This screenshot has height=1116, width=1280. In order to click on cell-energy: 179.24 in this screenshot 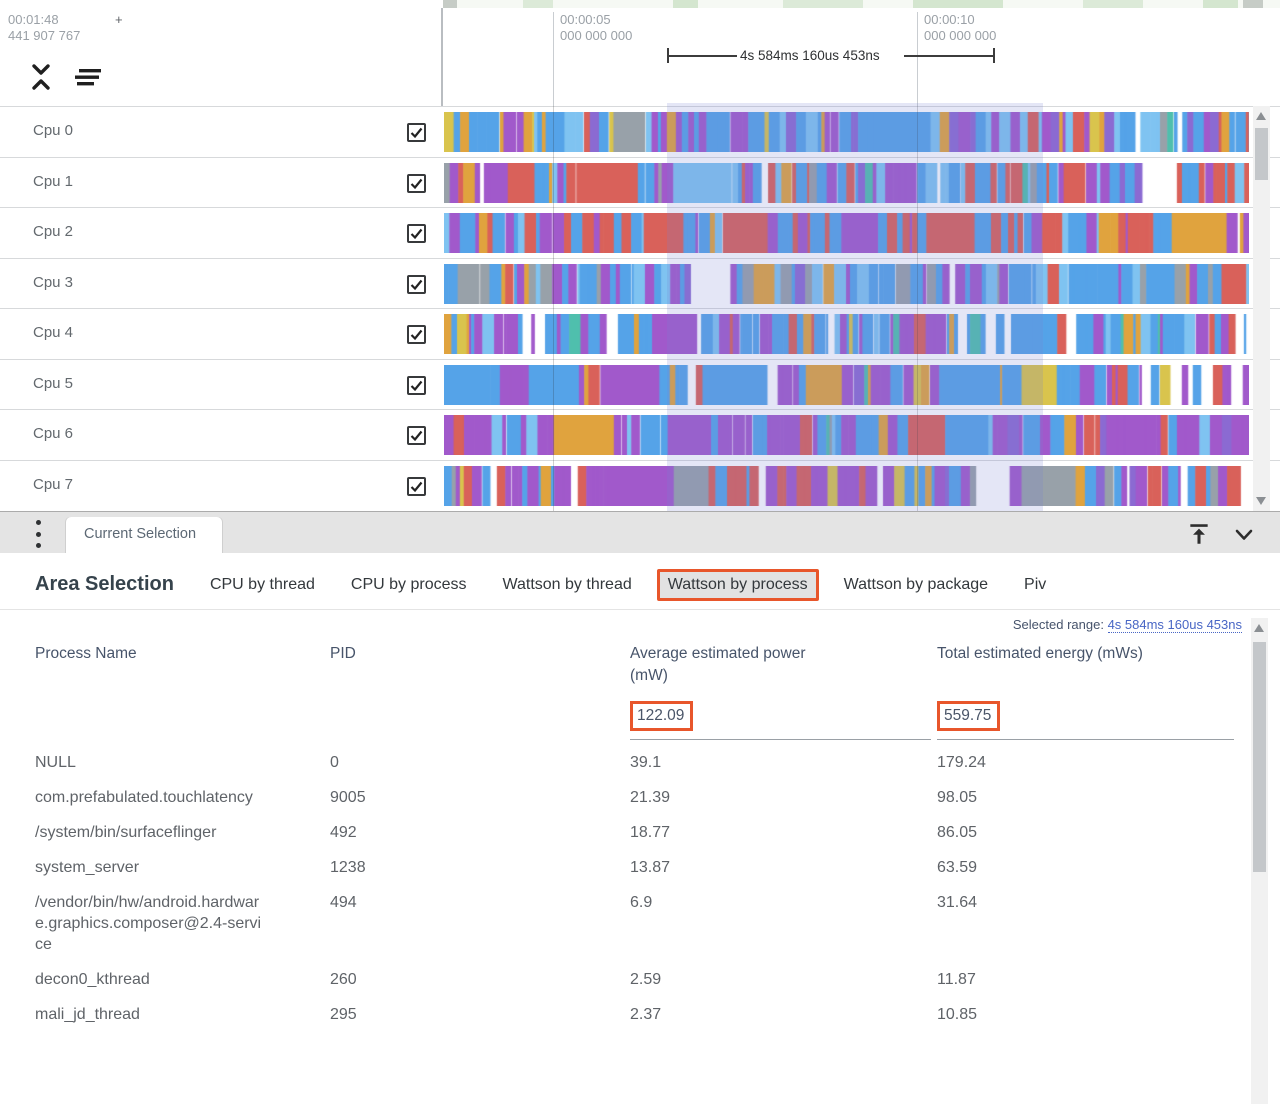, I will do `click(961, 762)`.